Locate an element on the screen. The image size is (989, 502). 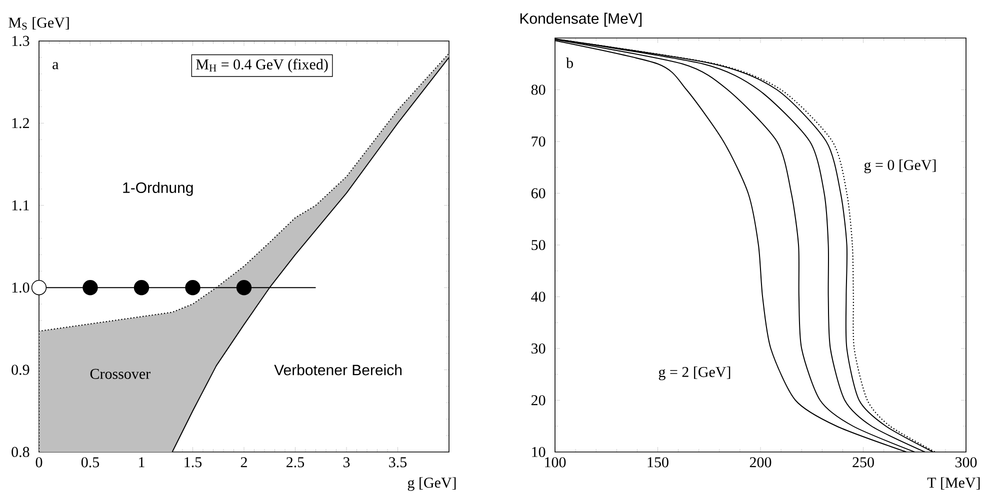
x-tick-label: 1 is located at coordinates (141, 462).